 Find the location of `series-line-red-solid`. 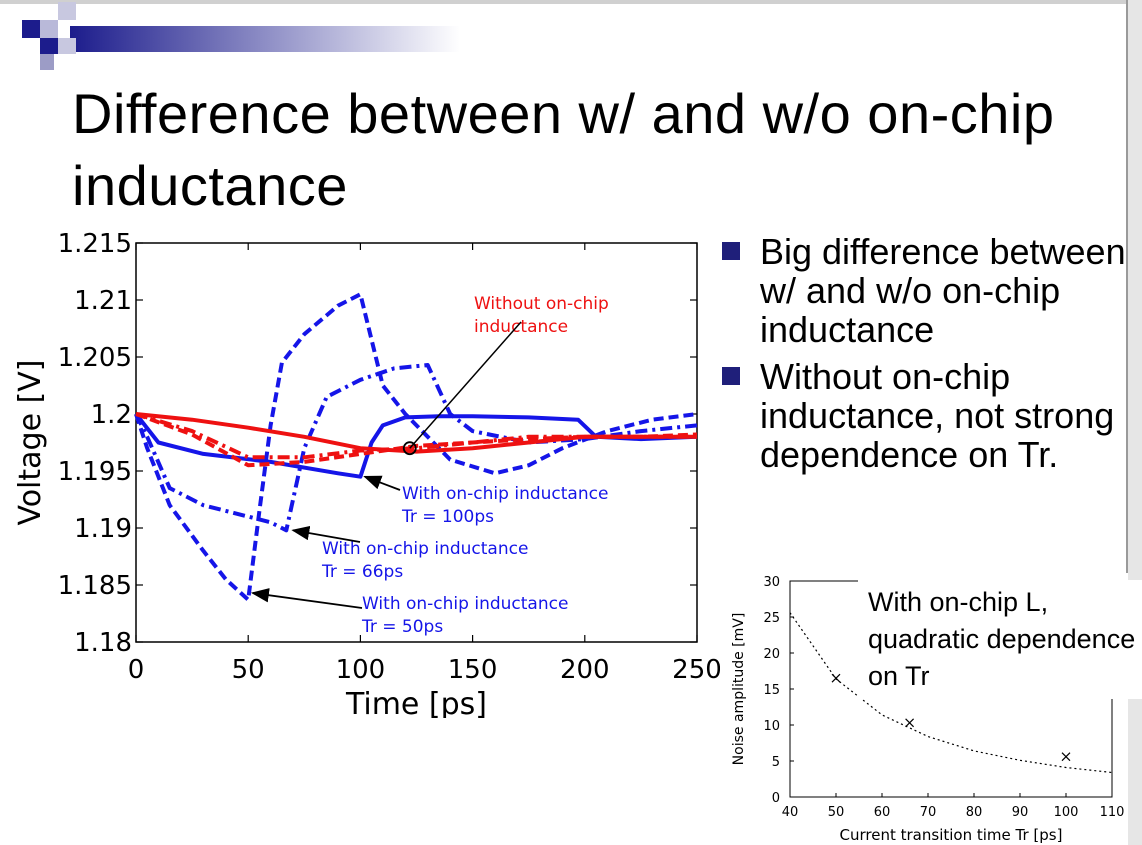

series-line-red-solid is located at coordinates (416, 433).